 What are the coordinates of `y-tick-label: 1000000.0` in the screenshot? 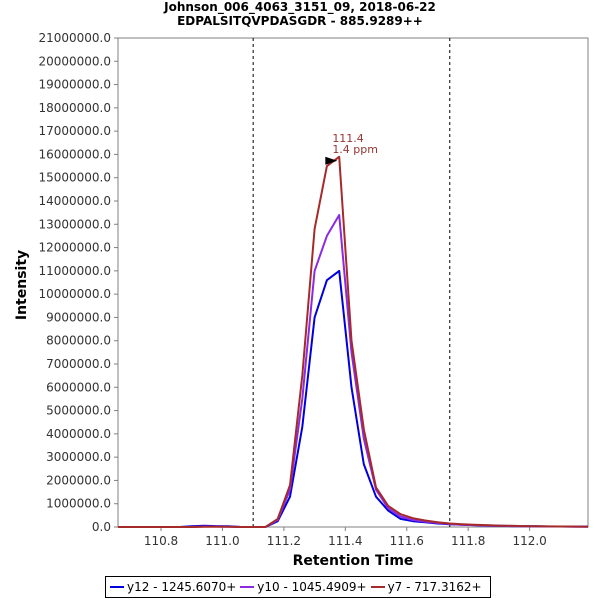 It's located at (78, 504).